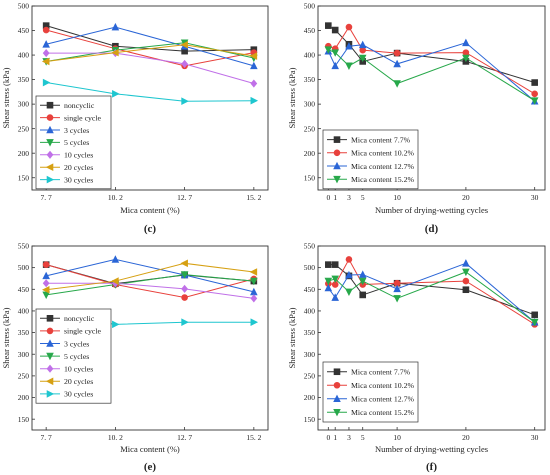 The width and height of the screenshot is (550, 475). What do you see at coordinates (24, 397) in the screenshot?
I see `y-tick-label: 200` at bounding box center [24, 397].